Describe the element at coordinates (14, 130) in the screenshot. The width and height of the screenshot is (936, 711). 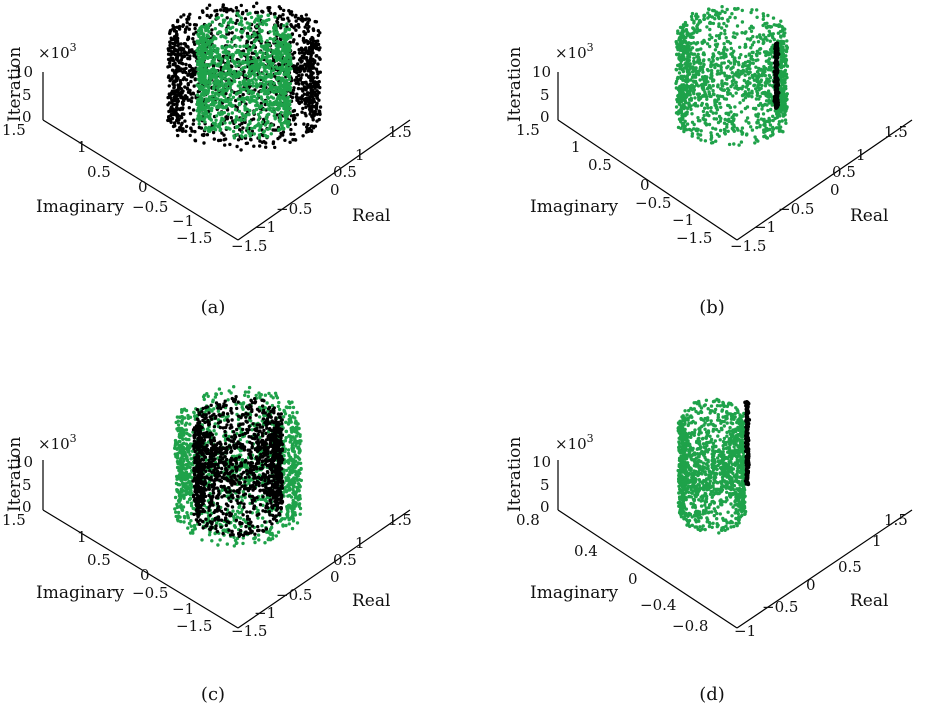
I see `imag-tick-label: 1.5` at that location.